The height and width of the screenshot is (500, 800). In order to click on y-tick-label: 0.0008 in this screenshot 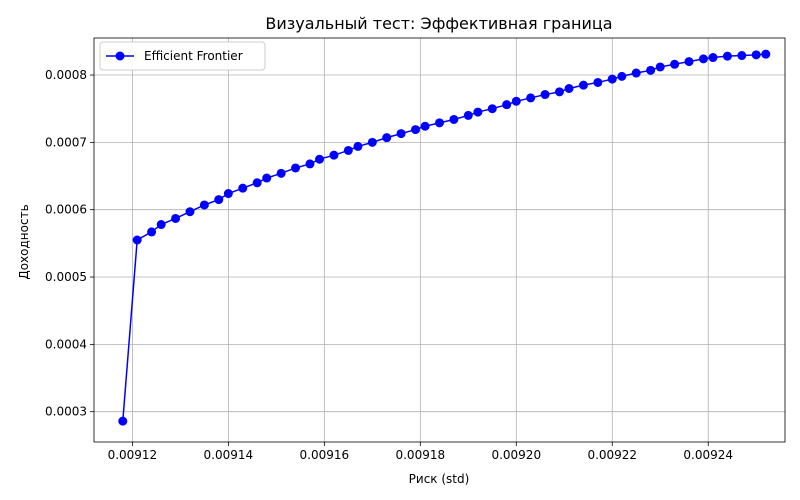, I will do `click(66, 75)`.